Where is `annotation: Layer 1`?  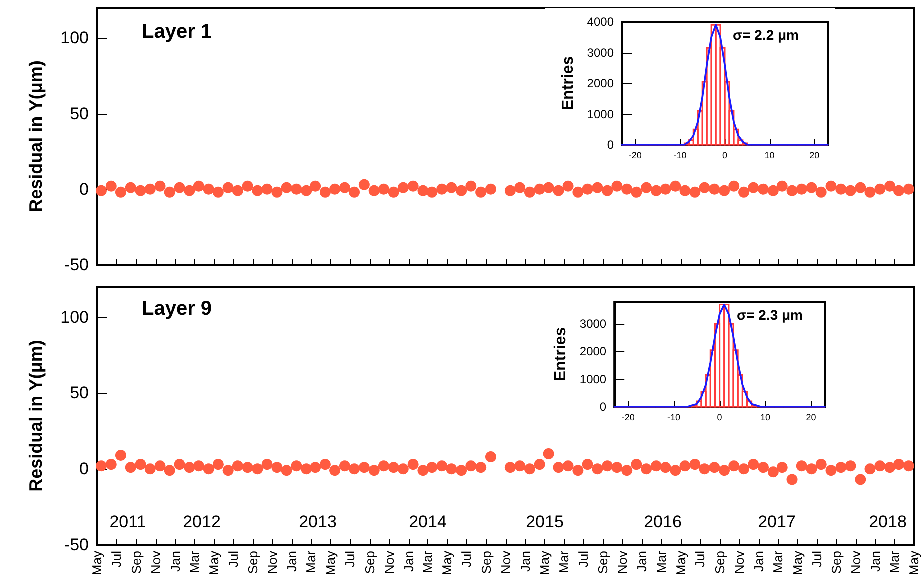
annotation: Layer 1 is located at coordinates (177, 32).